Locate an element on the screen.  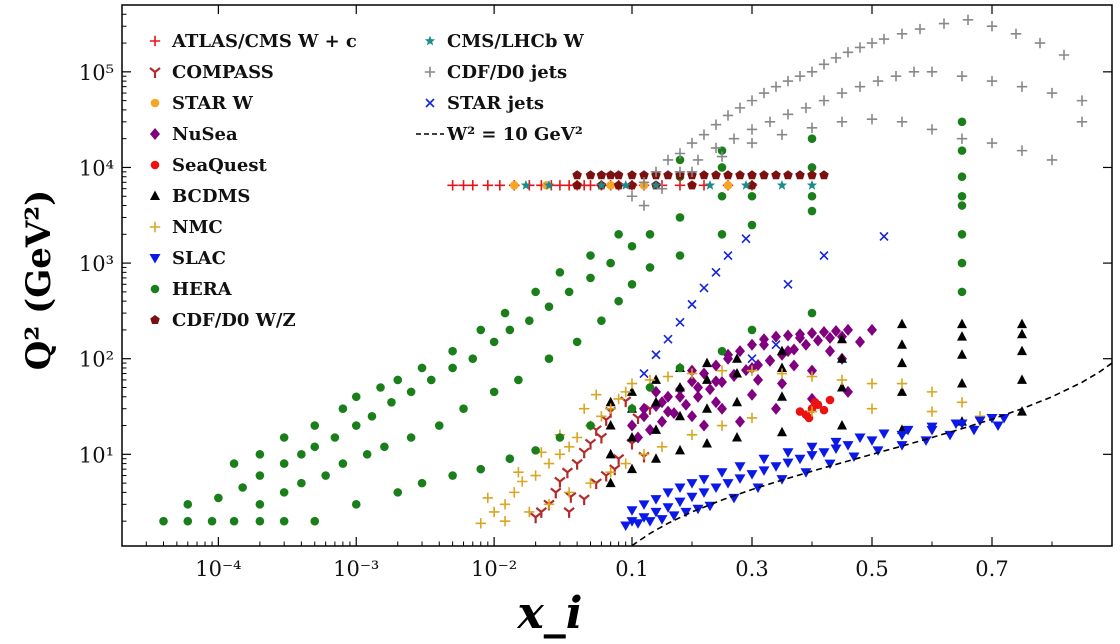
x-tick-label: 0.7 is located at coordinates (991, 569).